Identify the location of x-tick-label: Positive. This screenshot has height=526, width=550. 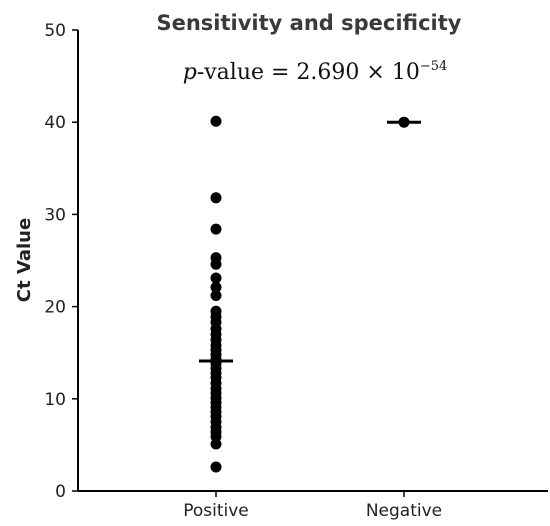
(216, 511).